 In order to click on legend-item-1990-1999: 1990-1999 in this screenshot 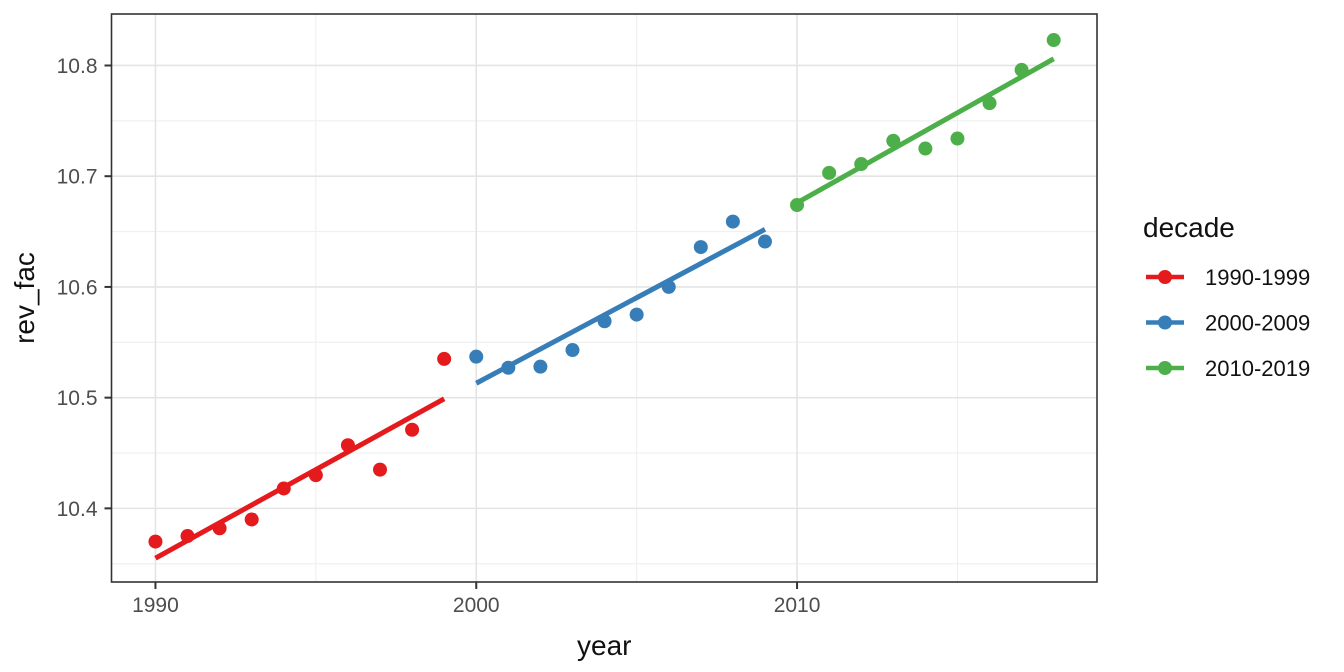, I will do `click(1228, 277)`.